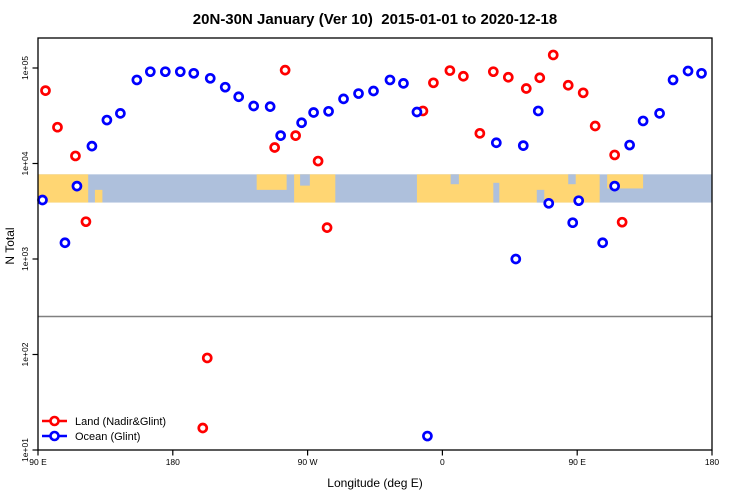 Image resolution: width=750 pixels, height=500 pixels. What do you see at coordinates (54, 421) in the screenshot?
I see `legend-land-circle-icon` at bounding box center [54, 421].